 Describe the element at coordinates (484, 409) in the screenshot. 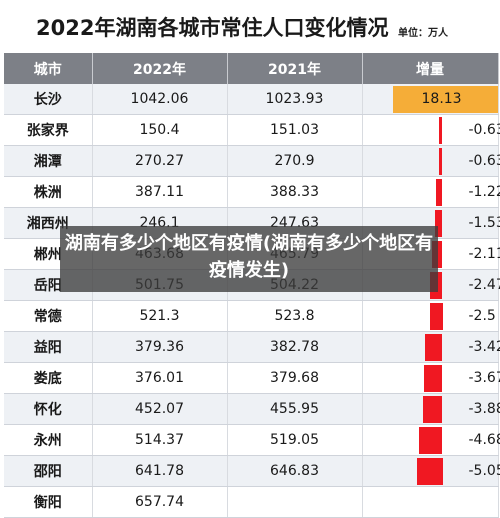

I see `change-label: -3.88` at that location.